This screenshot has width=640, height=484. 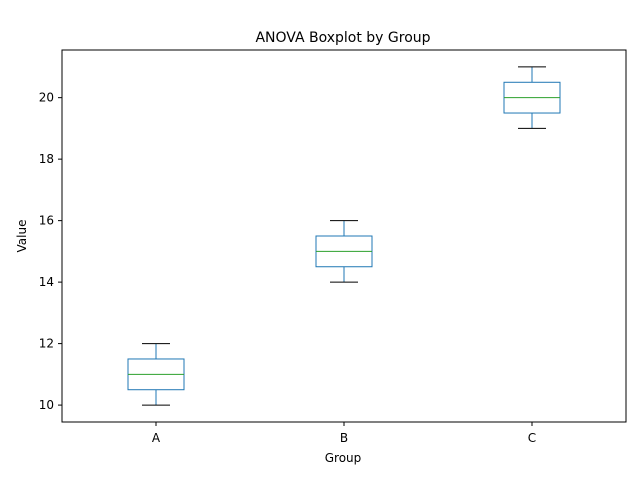 What do you see at coordinates (46, 98) in the screenshot?
I see `y-tick-label: 20` at bounding box center [46, 98].